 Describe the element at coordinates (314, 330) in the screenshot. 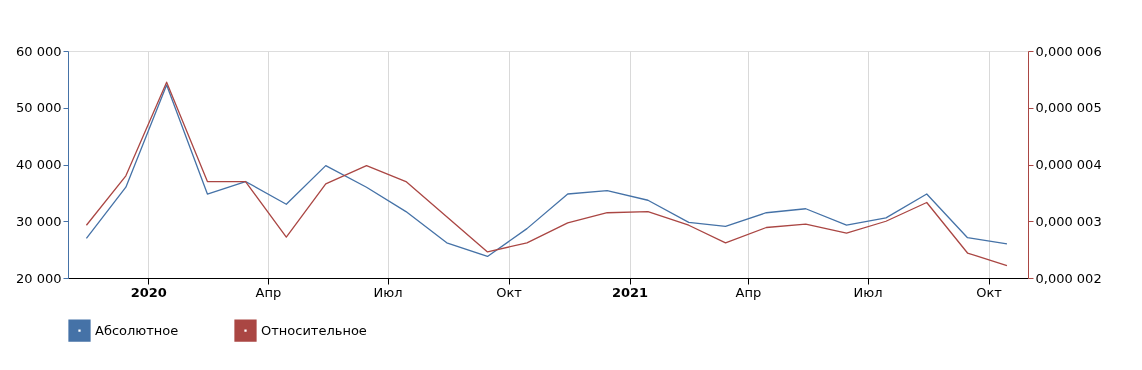

I see `legend-label: Относительное` at that location.